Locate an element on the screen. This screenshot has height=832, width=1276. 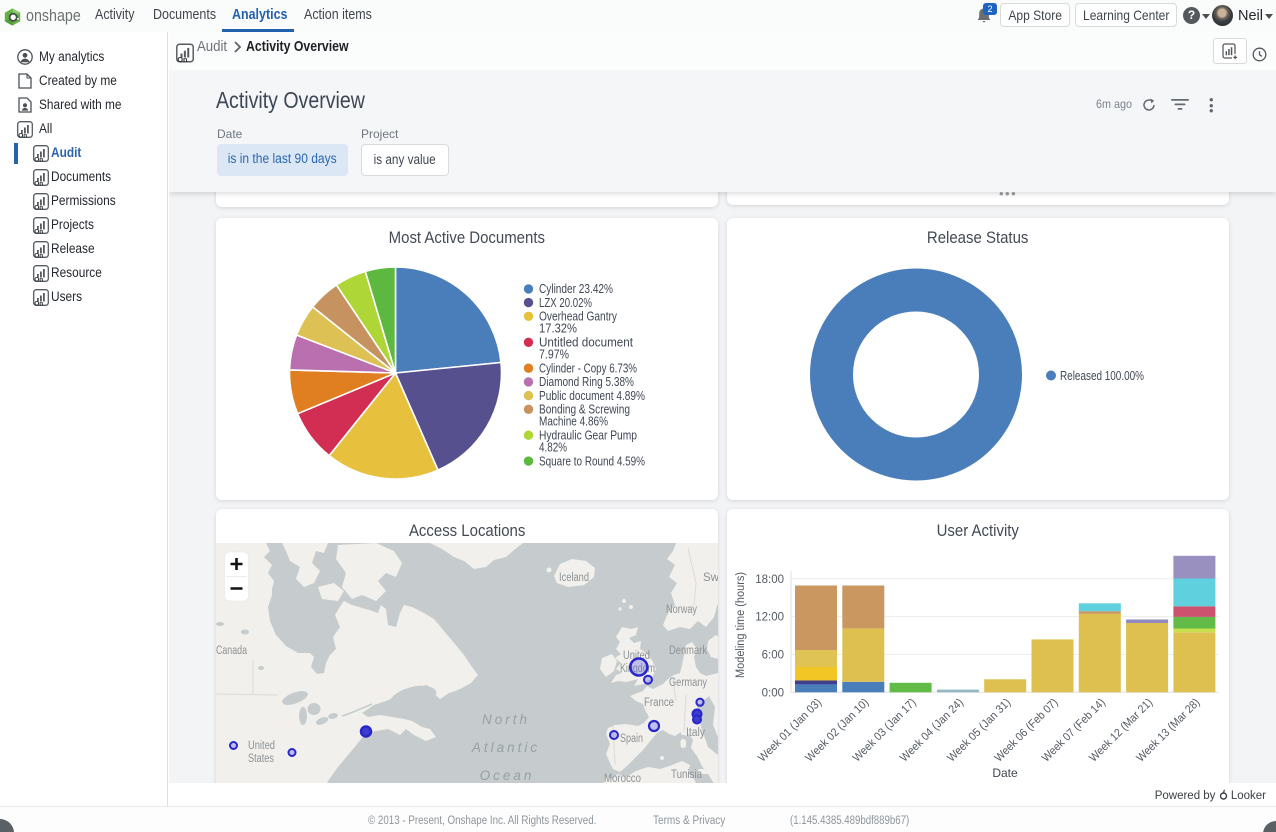
svg-text: Tunisia is located at coordinates (687, 775).